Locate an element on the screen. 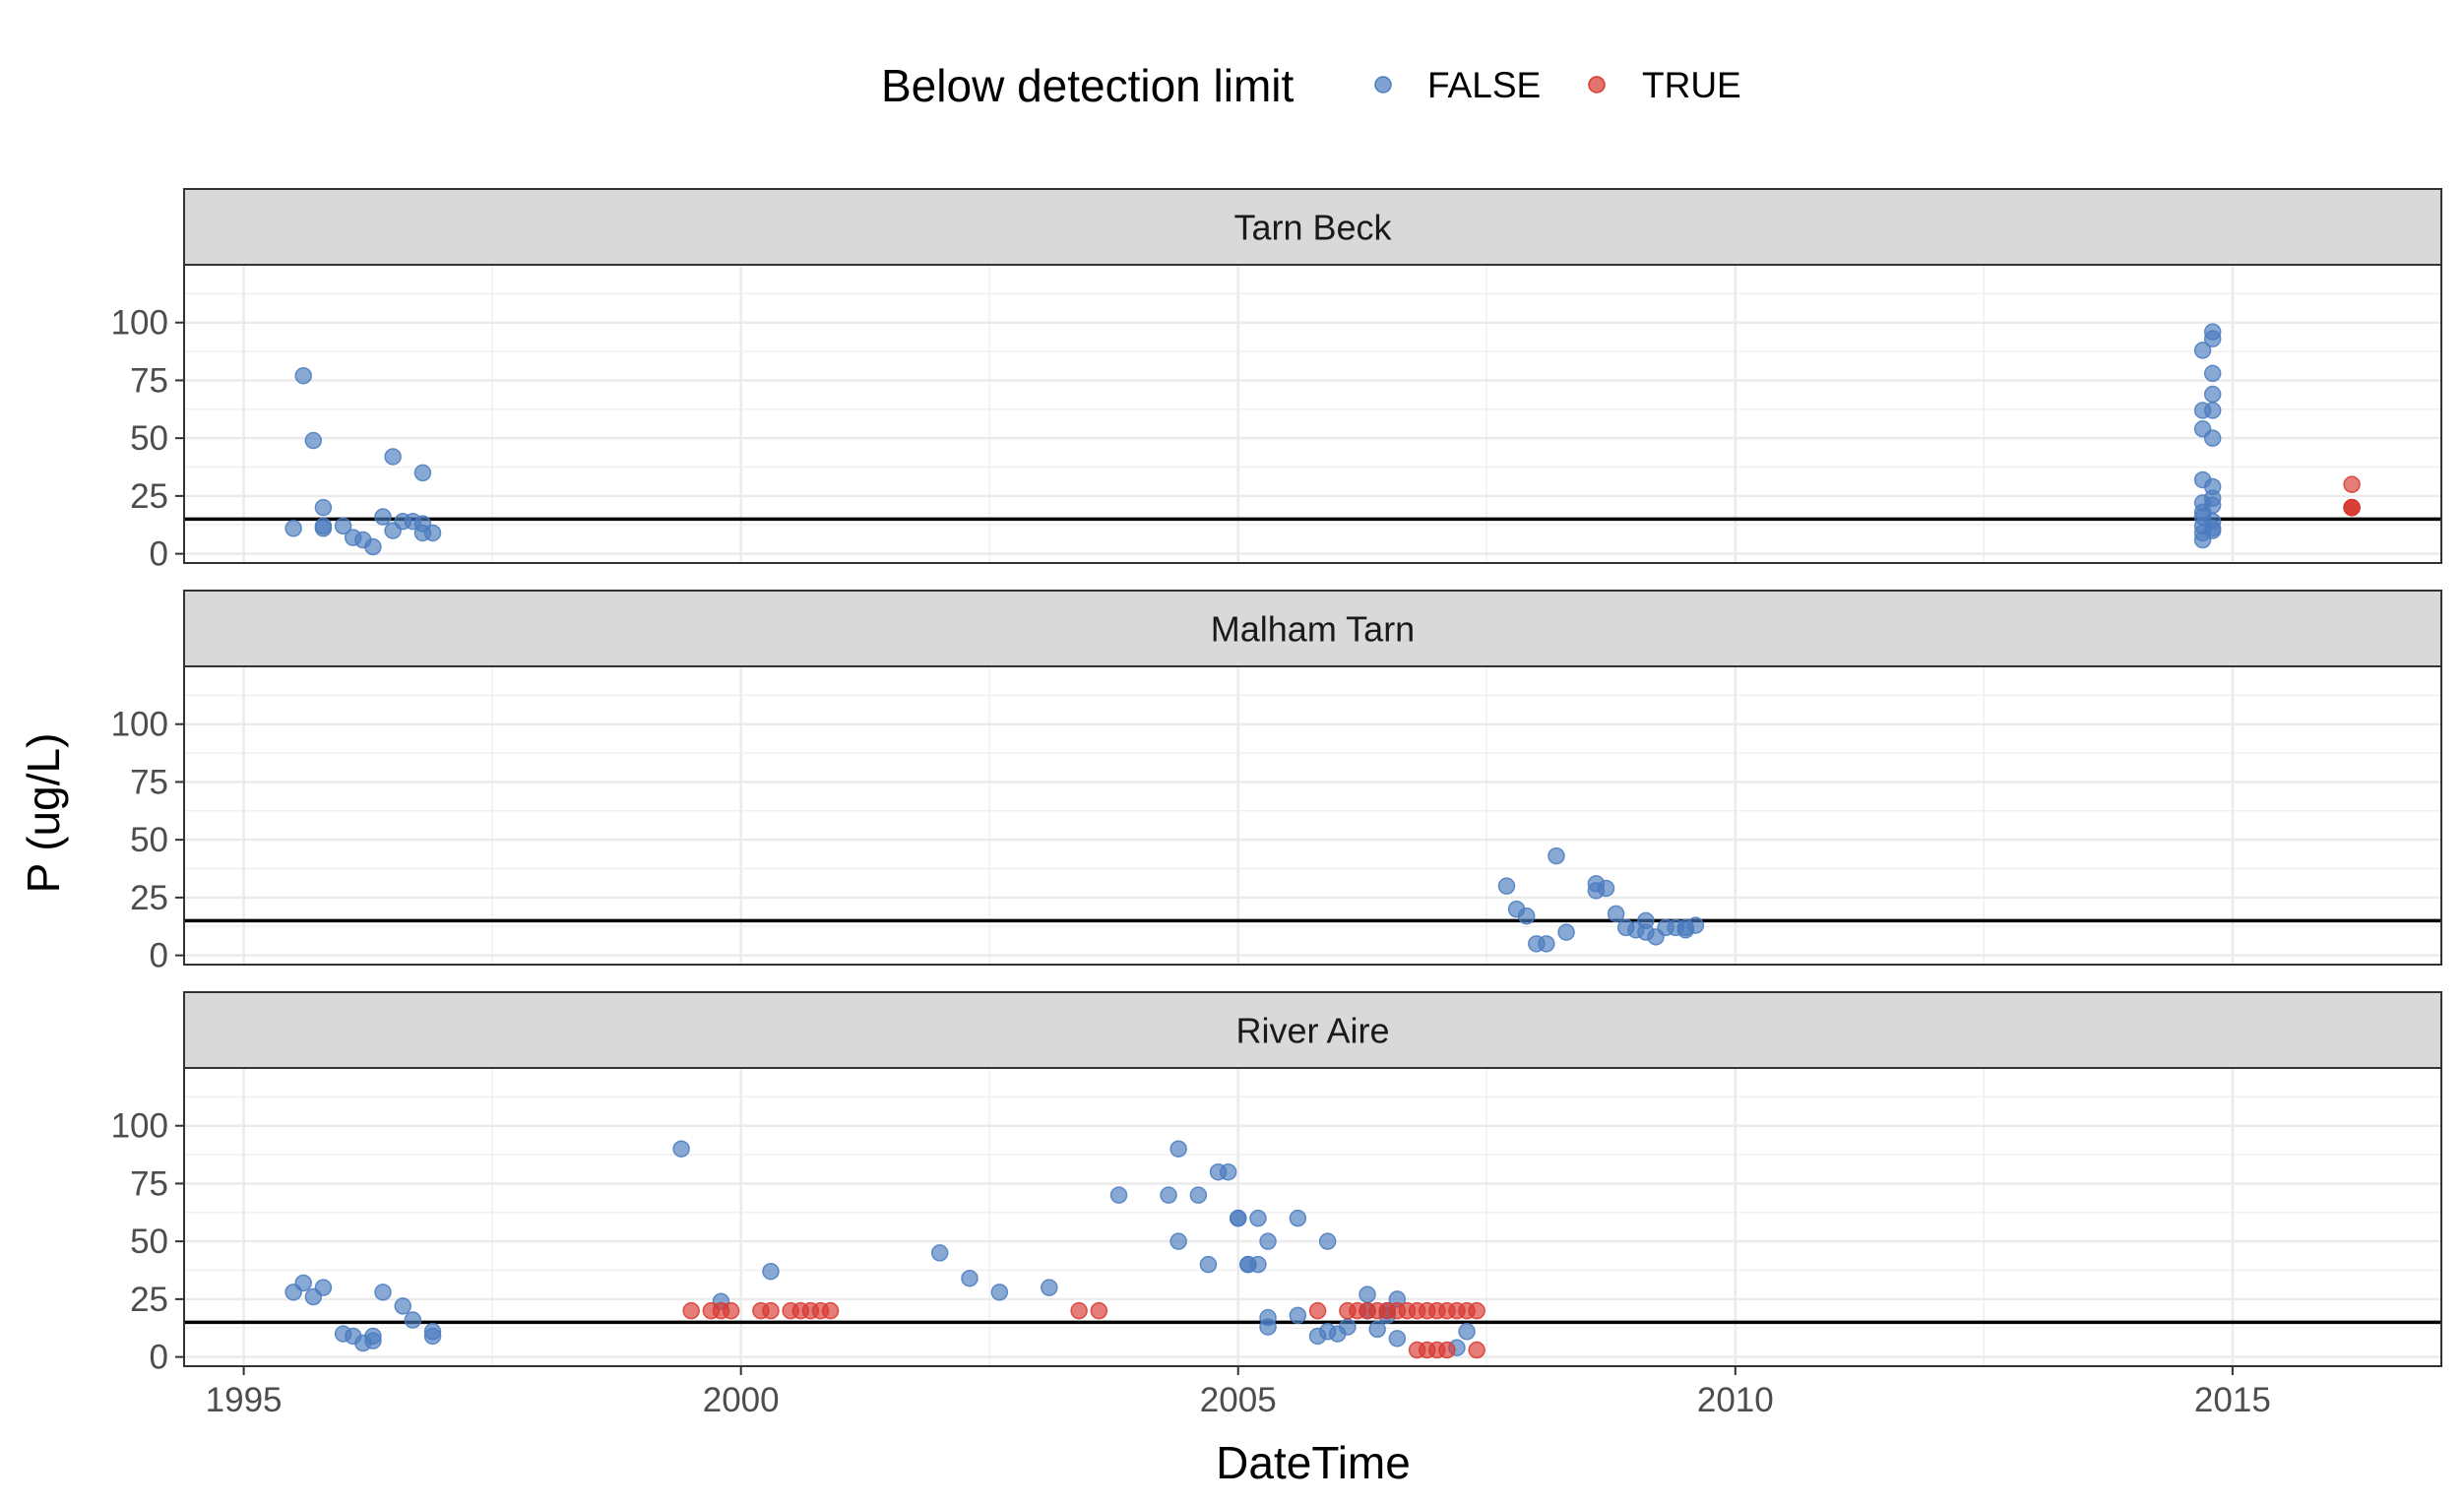 This screenshot has width=2464, height=1504. y-axis-title: P (ug/L) is located at coordinates (43, 814).